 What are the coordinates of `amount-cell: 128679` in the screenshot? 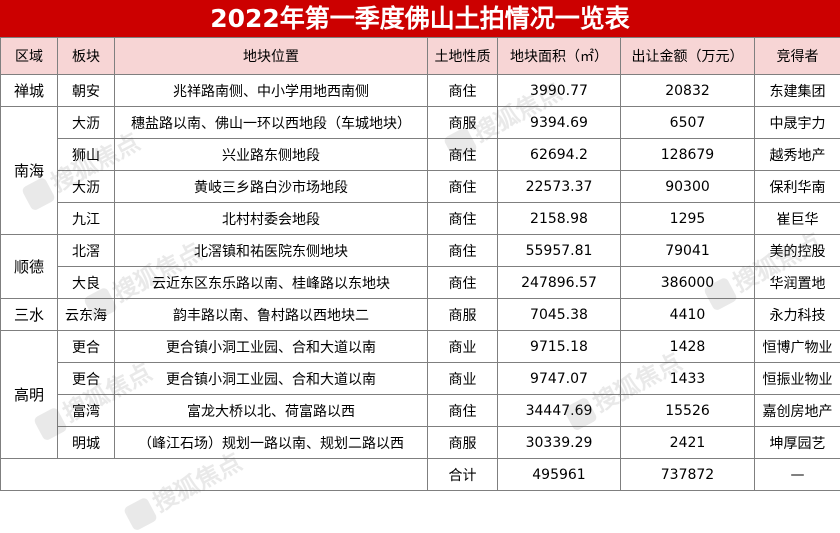 It's located at (688, 155).